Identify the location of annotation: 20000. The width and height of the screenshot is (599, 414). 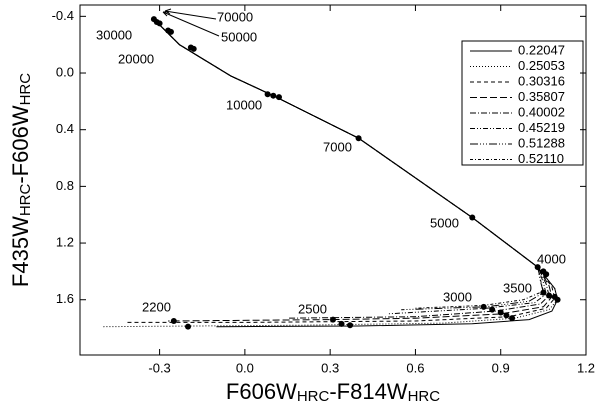
(136, 58).